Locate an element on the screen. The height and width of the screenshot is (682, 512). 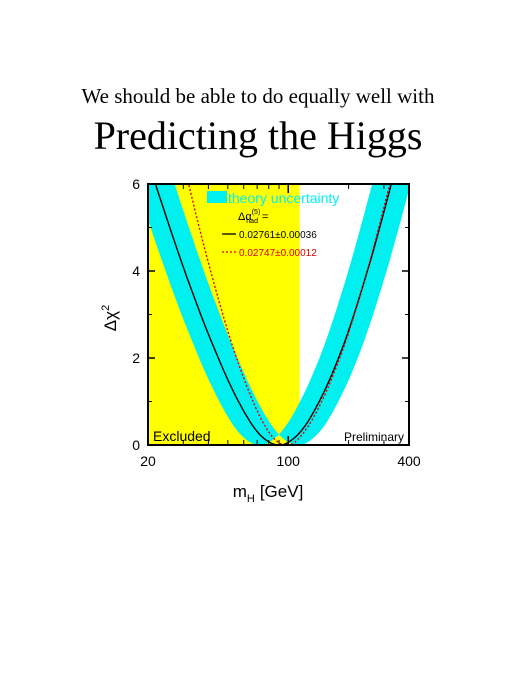
preliminary-label: Preliminary is located at coordinates (374, 437).